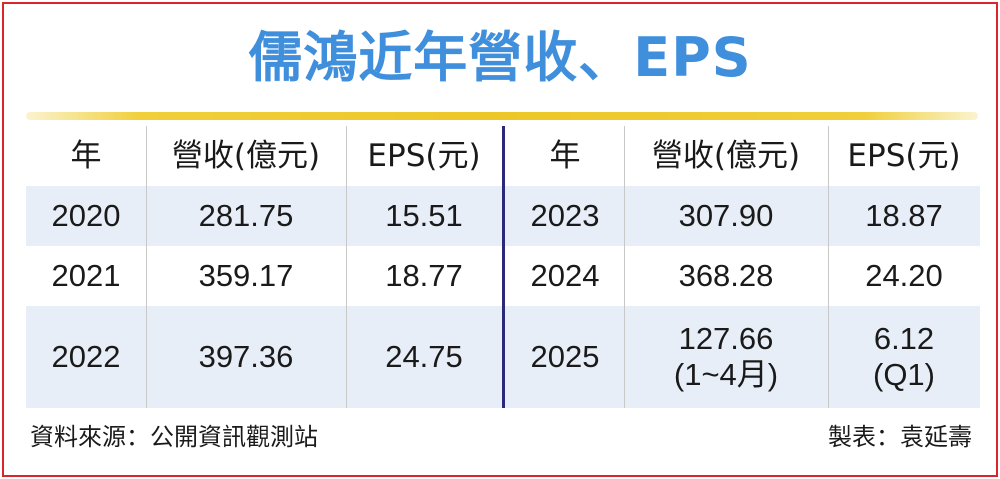 The width and height of the screenshot is (1000, 479). What do you see at coordinates (565, 275) in the screenshot?
I see `year-cell: 2024` at bounding box center [565, 275].